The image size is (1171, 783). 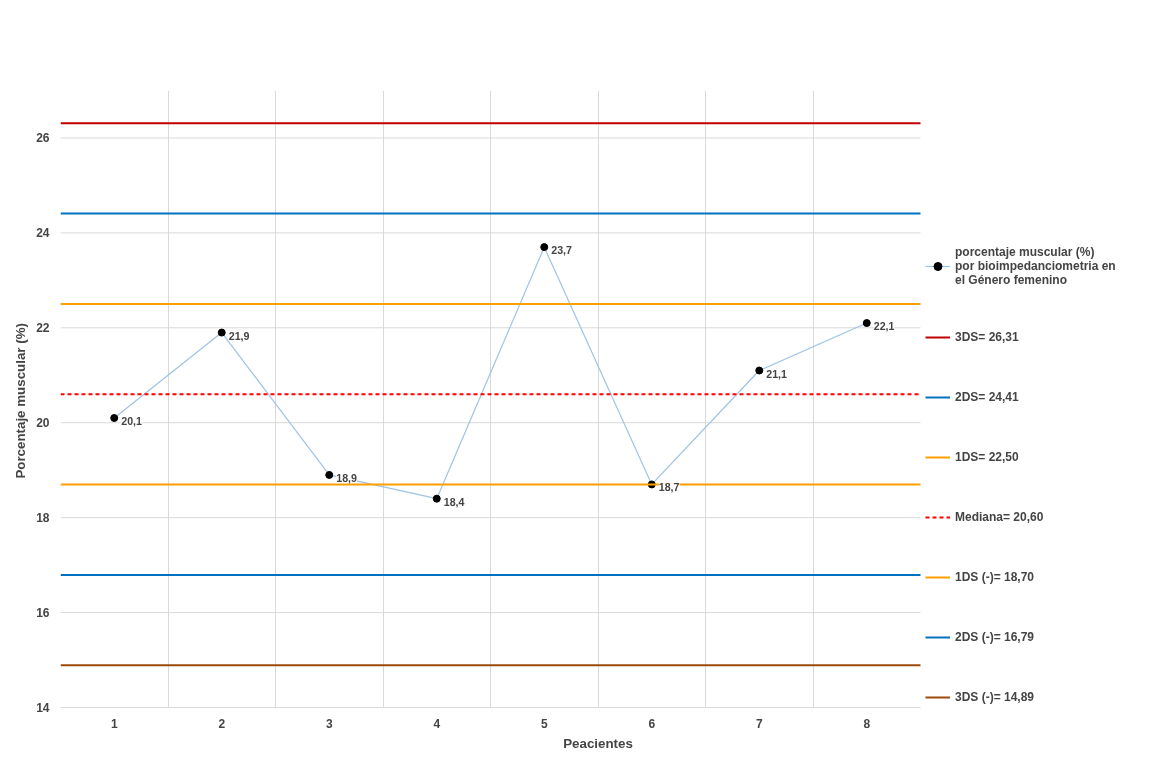 I want to click on data-label: 20,1, so click(x=132, y=420).